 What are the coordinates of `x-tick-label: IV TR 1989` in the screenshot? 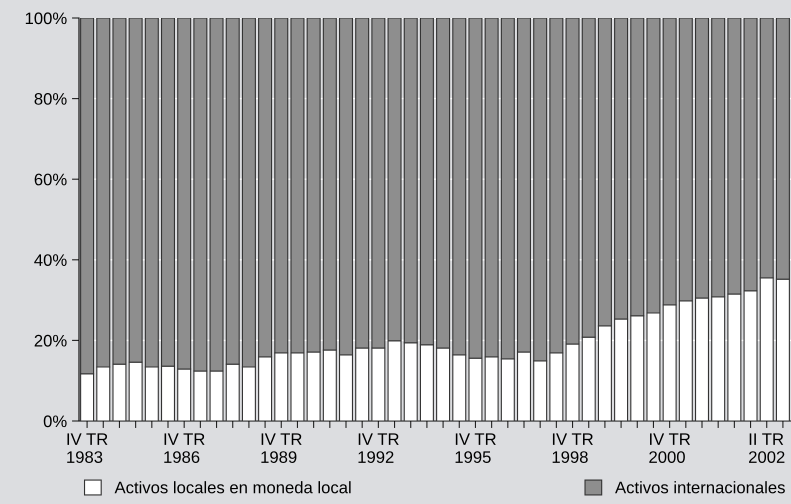 It's located at (281, 448).